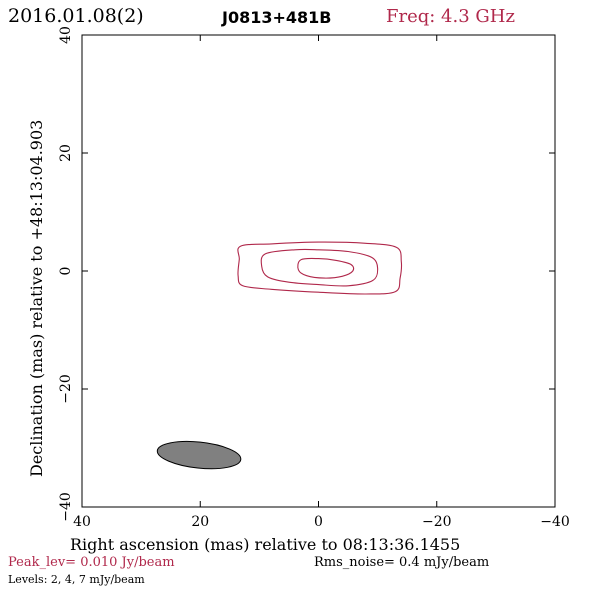 The height and width of the screenshot is (590, 590). What do you see at coordinates (82, 522) in the screenshot?
I see `x-tick-label: 40` at bounding box center [82, 522].